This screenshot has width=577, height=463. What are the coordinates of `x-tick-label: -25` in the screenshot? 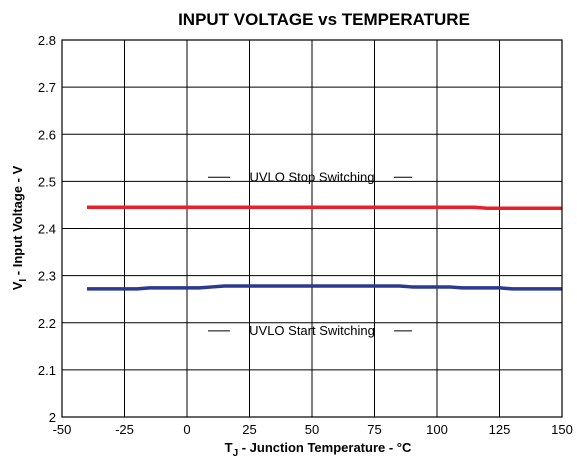 It's located at (124, 429).